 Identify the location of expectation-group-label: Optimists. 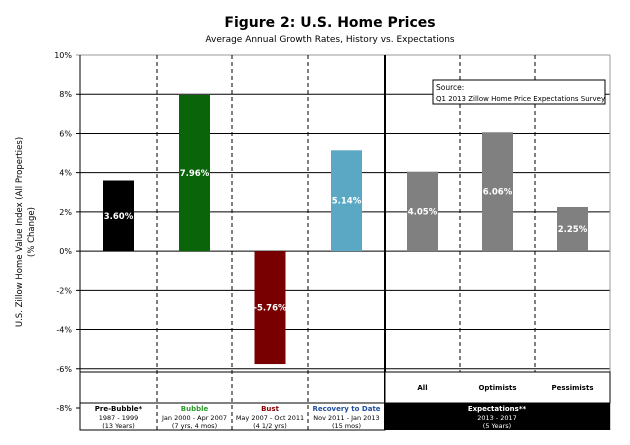
(497, 388).